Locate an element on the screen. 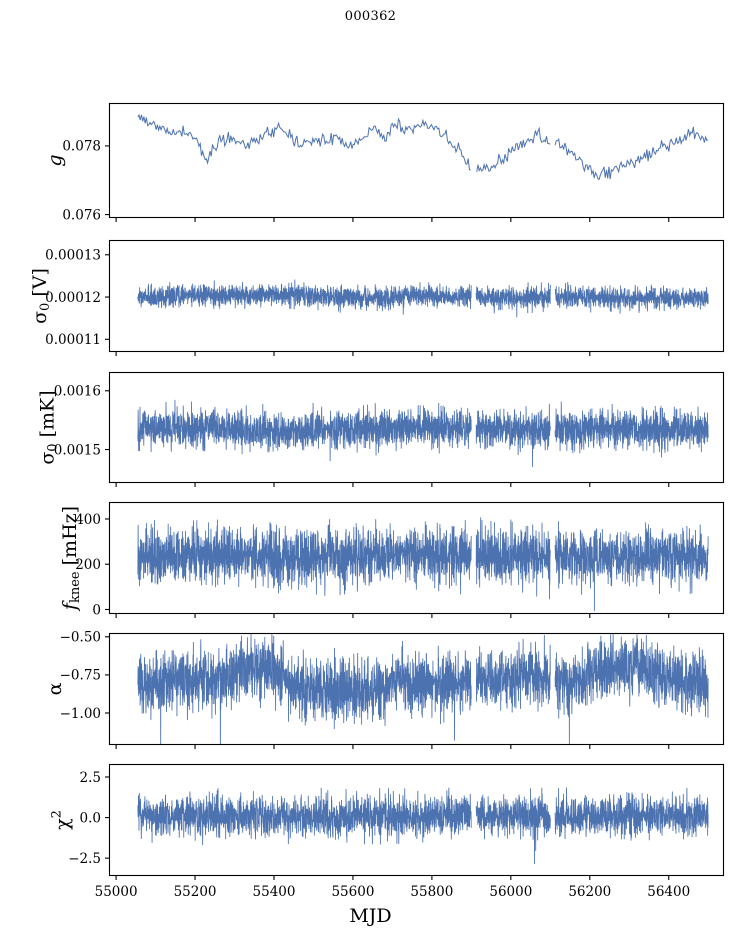  y-ticklabel-fknee: 400 is located at coordinates (88, 520).